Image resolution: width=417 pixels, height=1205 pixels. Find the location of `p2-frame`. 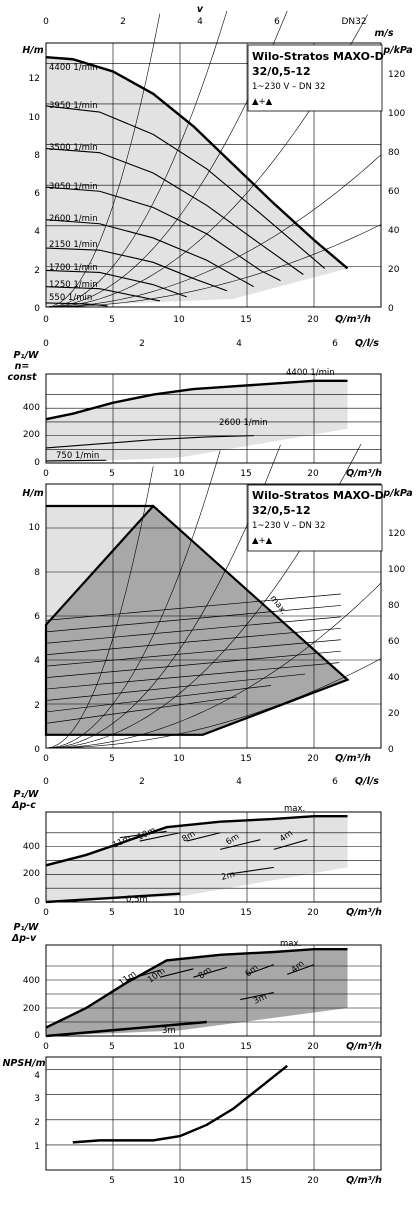

p2-frame is located at coordinates (213, 418).